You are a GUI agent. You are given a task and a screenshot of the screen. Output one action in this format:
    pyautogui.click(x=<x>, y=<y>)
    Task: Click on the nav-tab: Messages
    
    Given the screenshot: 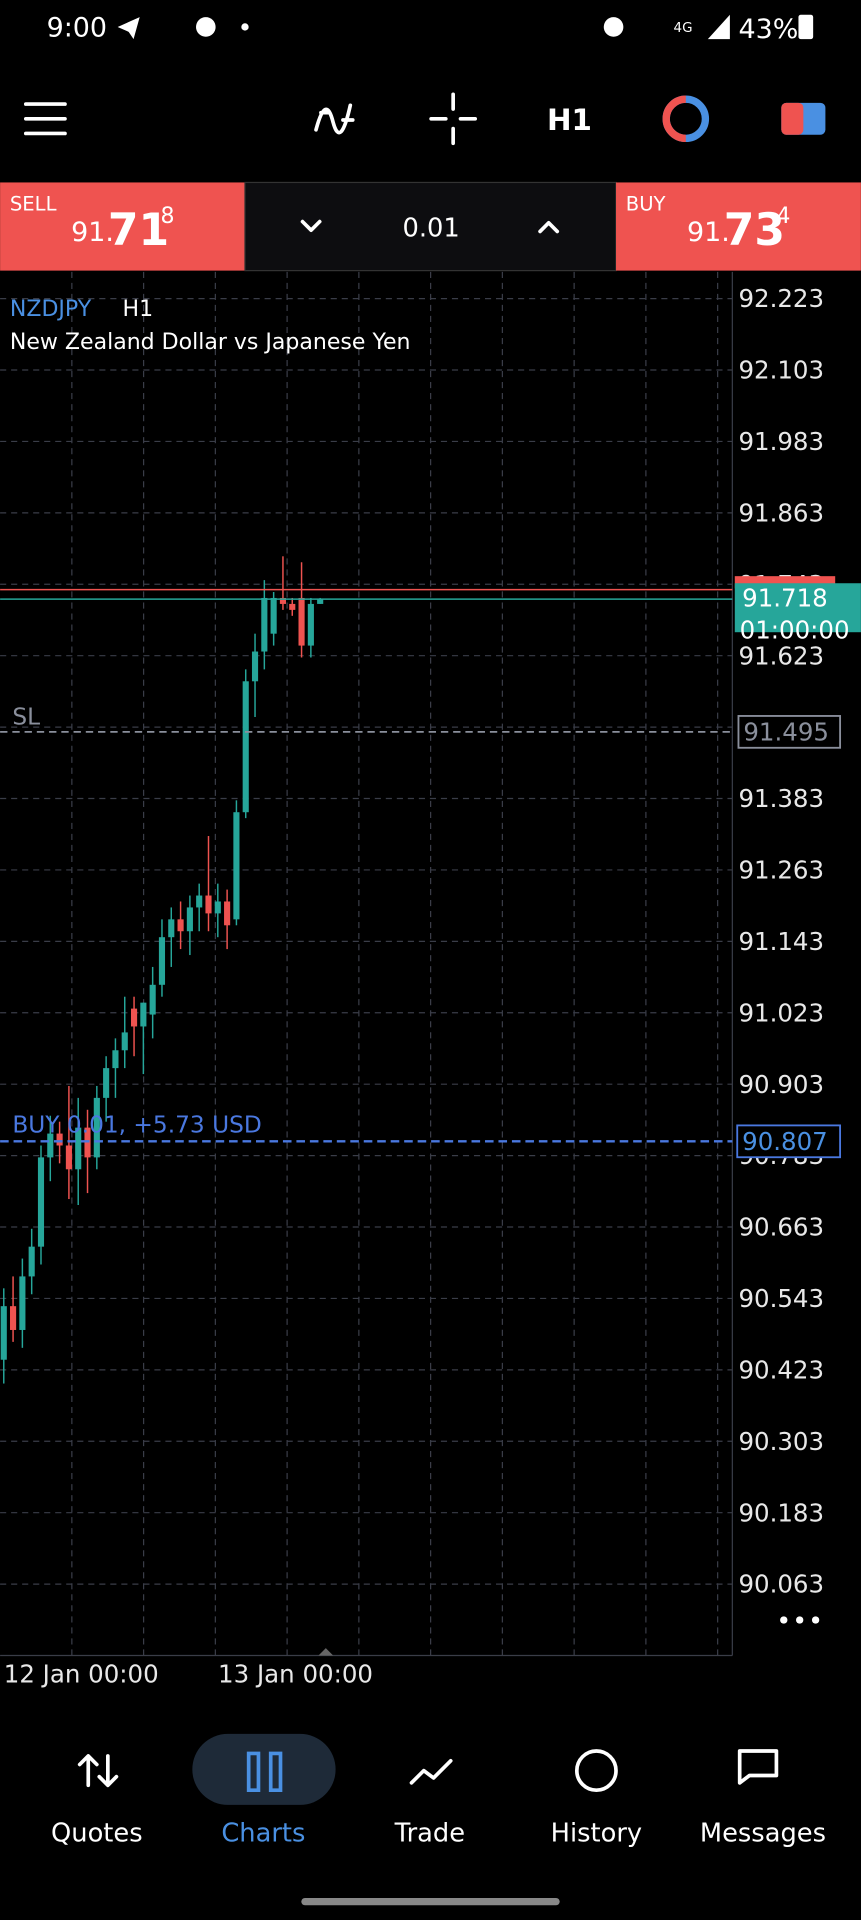 What is the action you would take?
    pyautogui.click(x=763, y=1834)
    